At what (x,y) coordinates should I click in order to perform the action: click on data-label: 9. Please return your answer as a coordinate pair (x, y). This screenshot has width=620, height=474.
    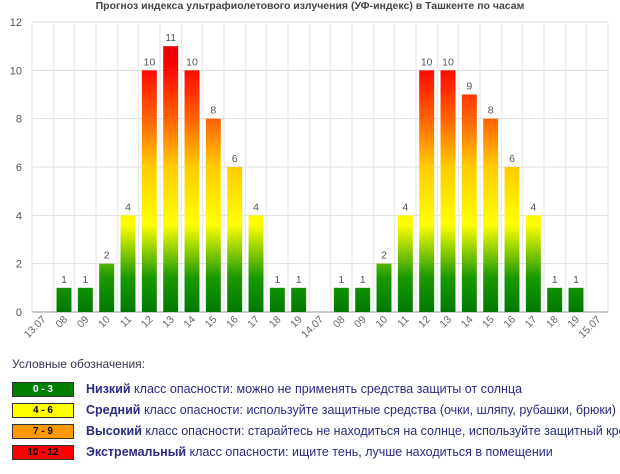
    Looking at the image, I should click on (469, 87).